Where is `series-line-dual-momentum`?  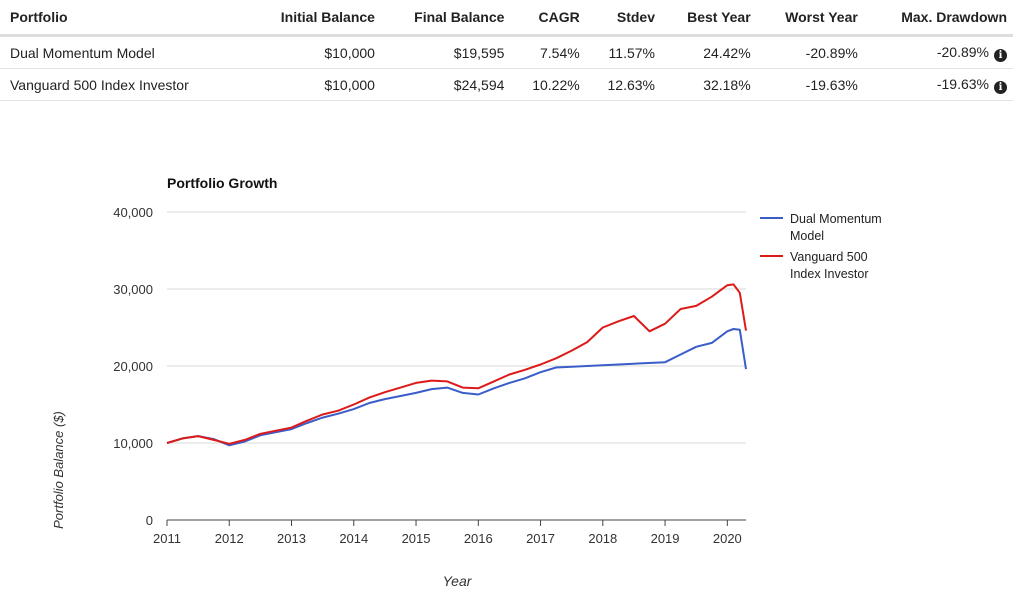 series-line-dual-momentum is located at coordinates (456, 387).